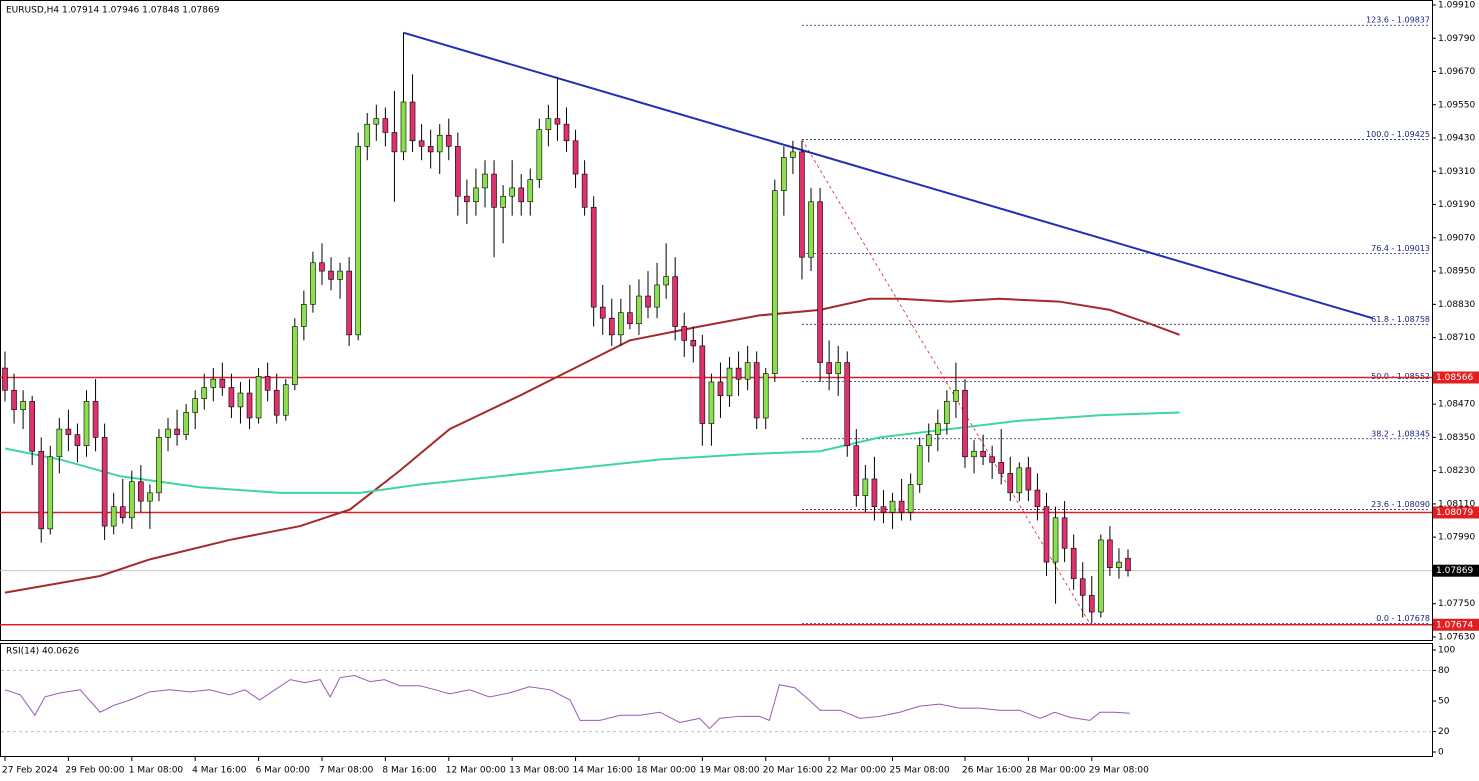 This screenshot has width=1479, height=781. What do you see at coordinates (992, 771) in the screenshot?
I see `x-tick-label: 26 Mar 16:00` at bounding box center [992, 771].